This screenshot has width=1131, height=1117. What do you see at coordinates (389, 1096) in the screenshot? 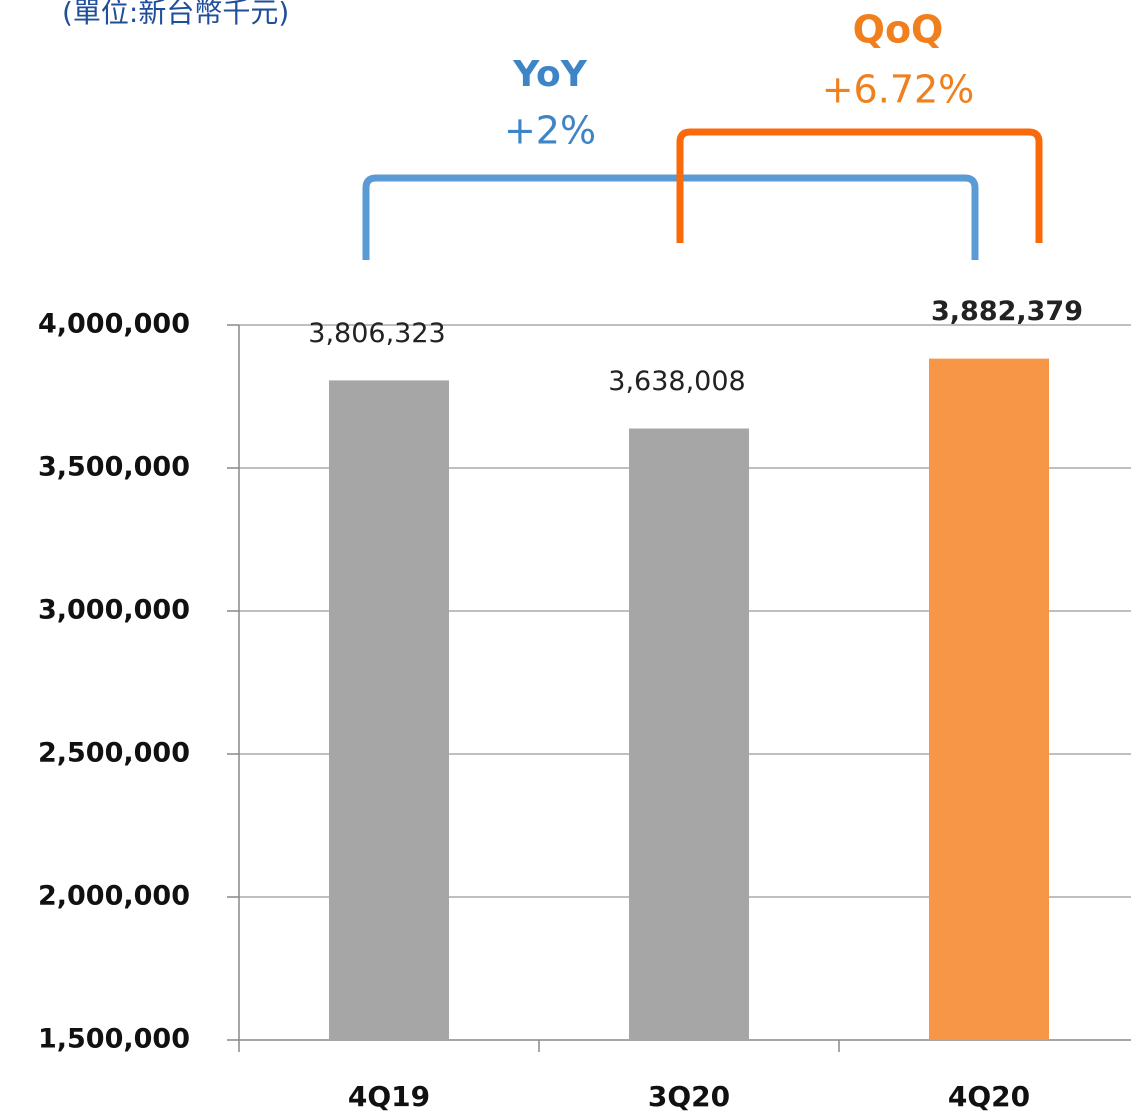
I see `x-tick-label: 4Q19` at bounding box center [389, 1096].